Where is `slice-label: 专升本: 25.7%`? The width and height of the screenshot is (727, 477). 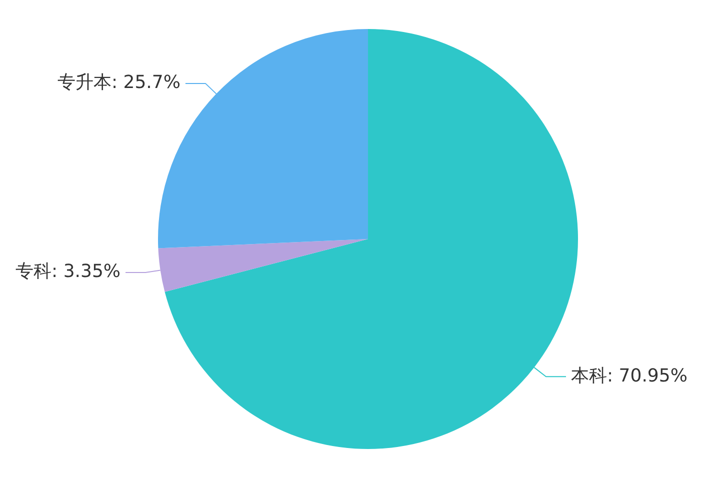
slice-label: 专升本: 25.7% is located at coordinates (118, 83).